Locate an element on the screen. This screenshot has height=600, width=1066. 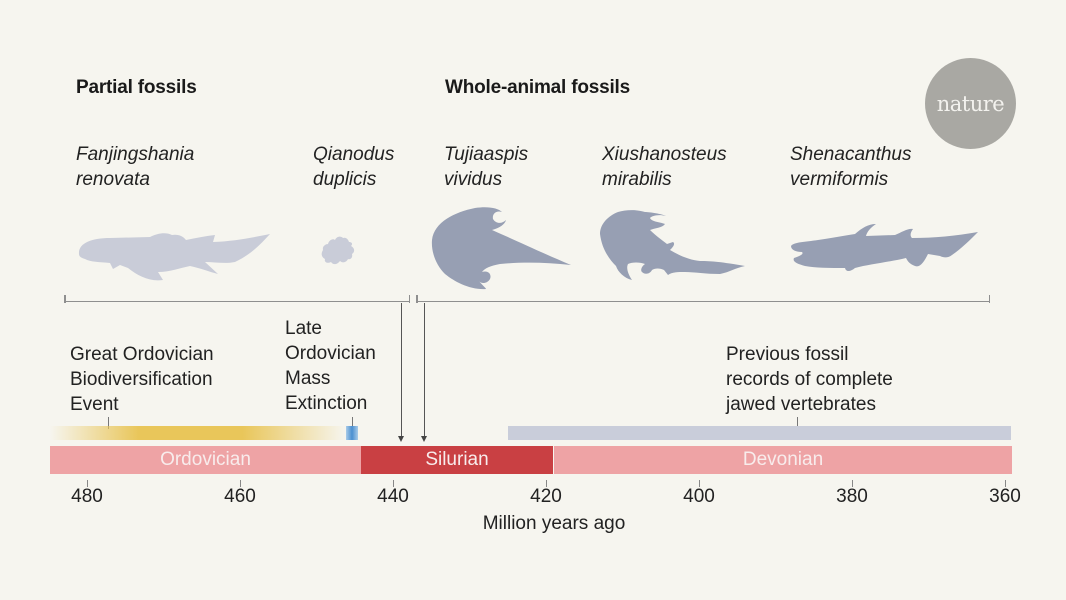
annotation-line: jawed vertebrates is located at coordinates (801, 404).